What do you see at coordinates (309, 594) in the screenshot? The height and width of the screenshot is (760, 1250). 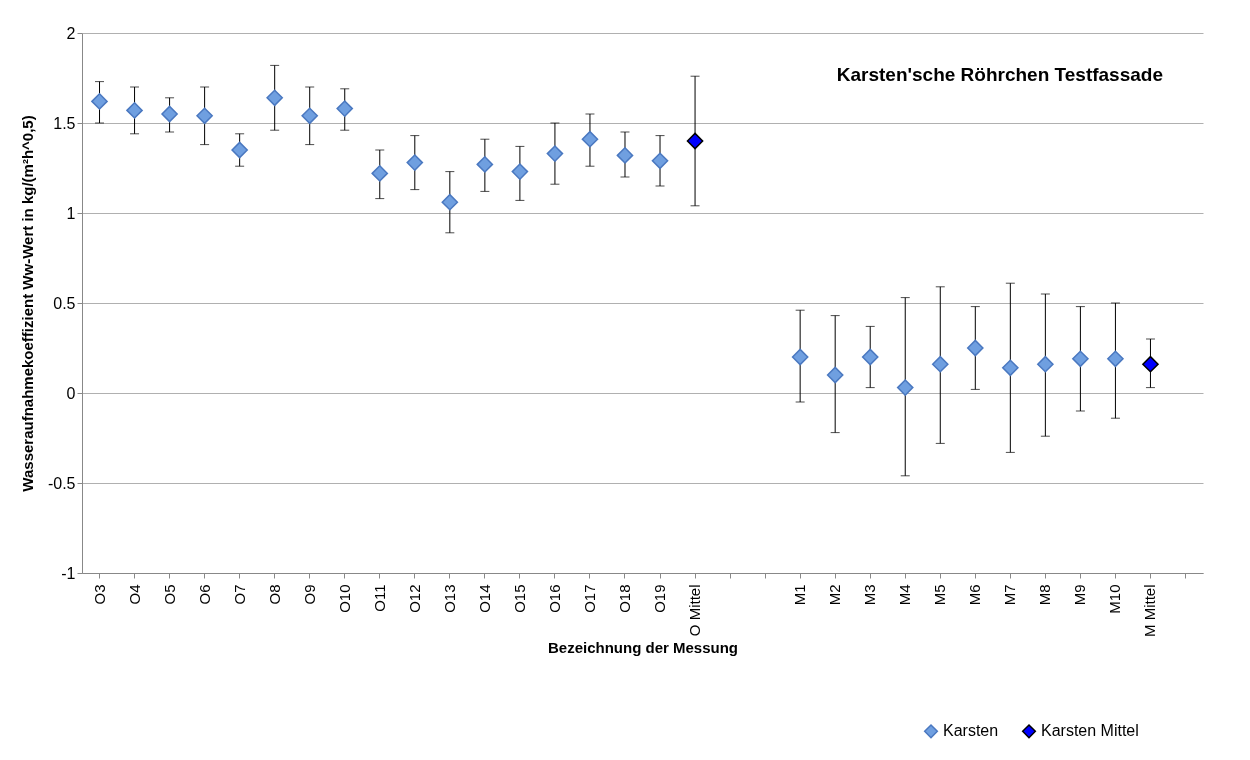 I see `x-tick-label: O9` at bounding box center [309, 594].